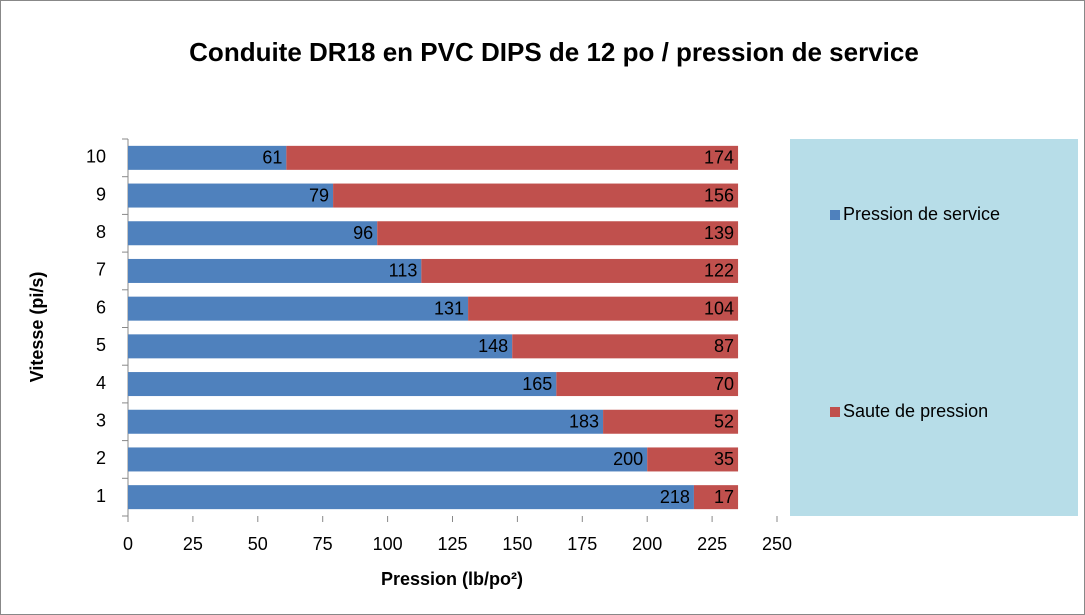 The width and height of the screenshot is (1085, 615). Describe the element at coordinates (101, 458) in the screenshot. I see `y-tick-label: 2` at that location.